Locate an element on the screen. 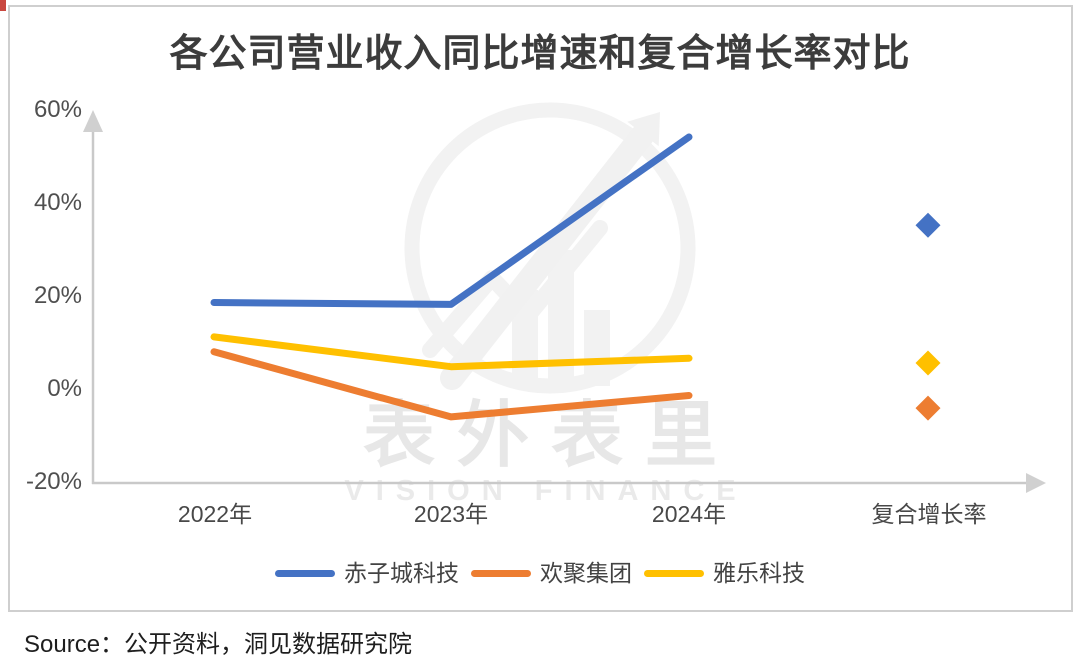 The height and width of the screenshot is (656, 1080). legend: 赤子城科技 欢聚集团 雅乐科技 is located at coordinates (540, 573).